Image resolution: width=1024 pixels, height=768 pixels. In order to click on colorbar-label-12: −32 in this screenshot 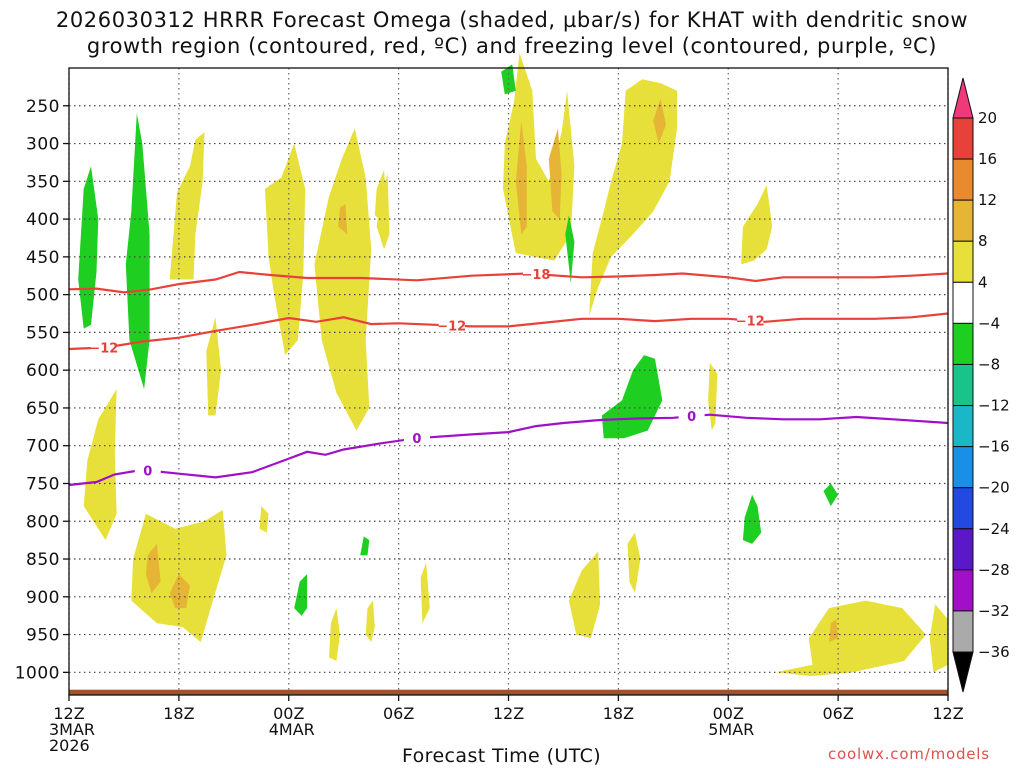, I will do `click(994, 611)`.